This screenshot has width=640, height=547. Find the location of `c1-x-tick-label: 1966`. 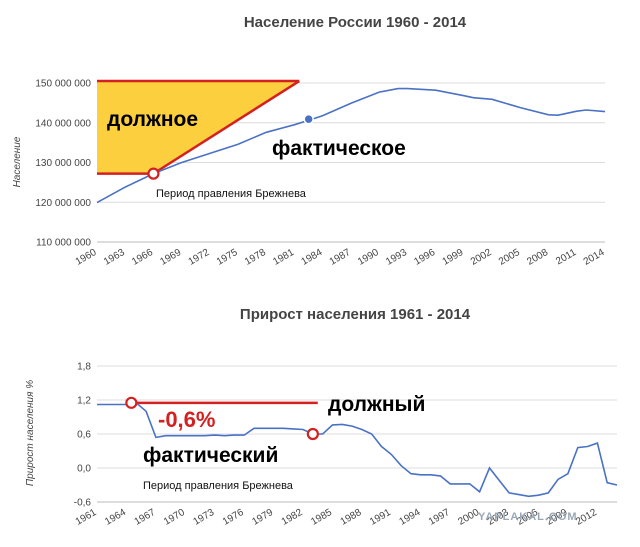

c1-x-tick-label: 1966 is located at coordinates (142, 257).